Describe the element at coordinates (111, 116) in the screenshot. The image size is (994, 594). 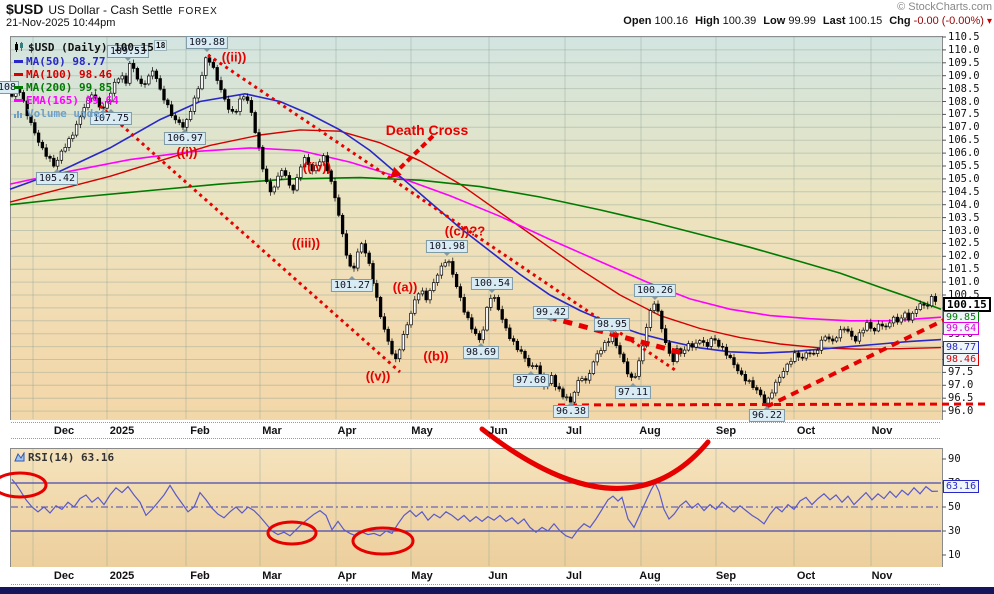
I see `price-callout: 107.75` at that location.